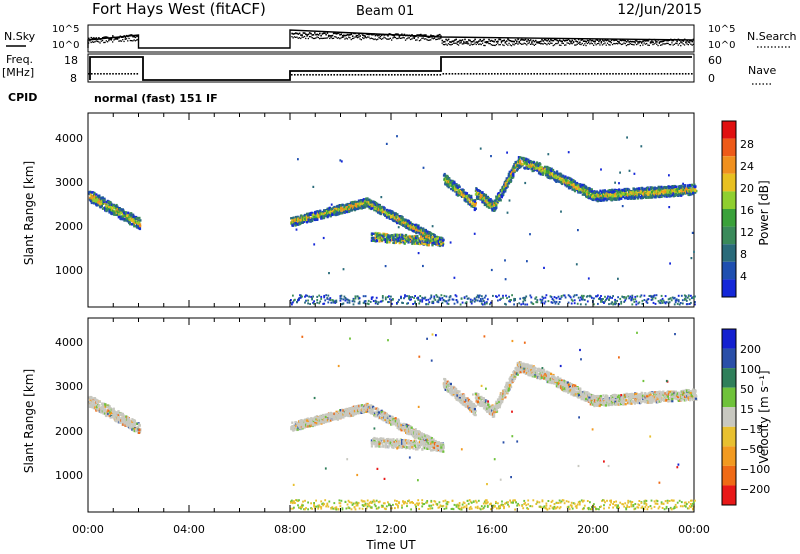  What do you see at coordinates (391, 39) in the screenshot?
I see `noise-series` at bounding box center [391, 39].